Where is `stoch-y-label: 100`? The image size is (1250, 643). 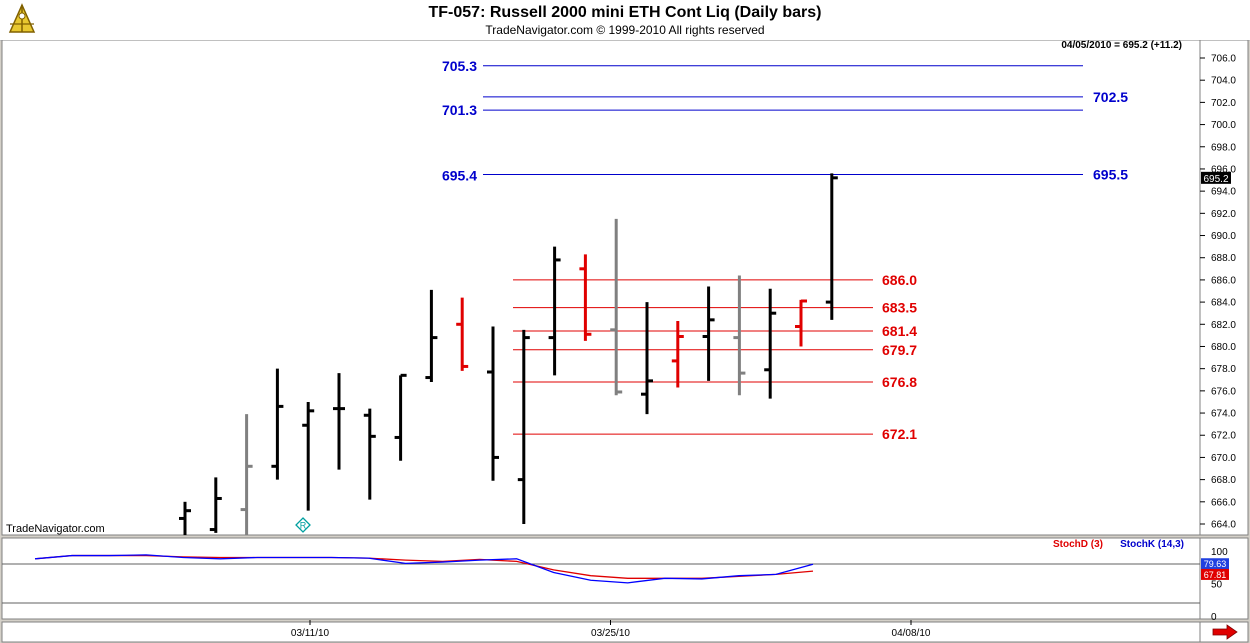
stoch-y-label: 100 is located at coordinates (1219, 552).